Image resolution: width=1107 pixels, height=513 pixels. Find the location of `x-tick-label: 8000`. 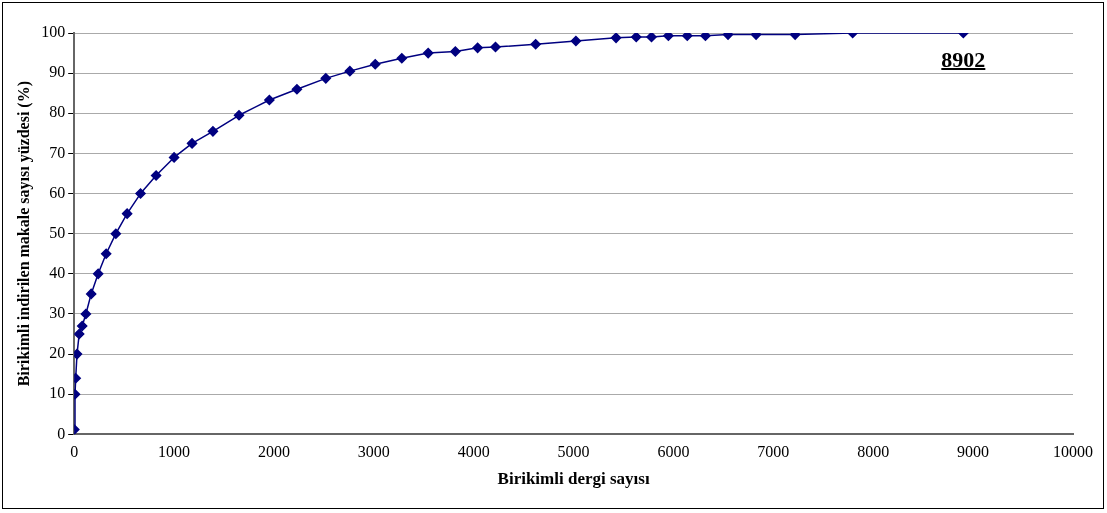

x-tick-label: 8000 is located at coordinates (873, 452).